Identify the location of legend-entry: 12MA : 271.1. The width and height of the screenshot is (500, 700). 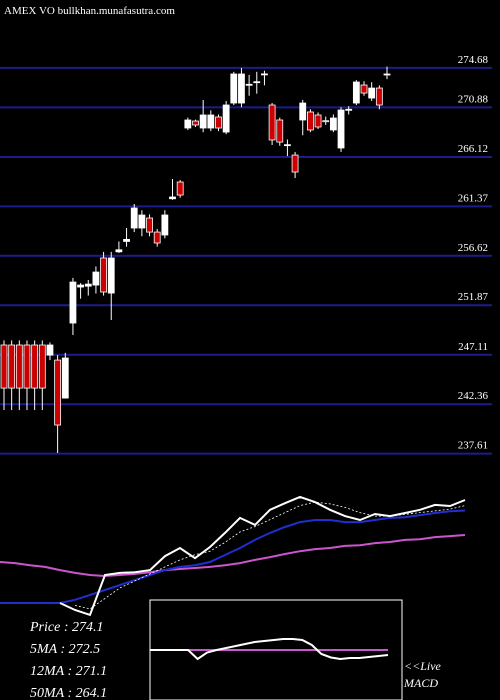
(68, 671).